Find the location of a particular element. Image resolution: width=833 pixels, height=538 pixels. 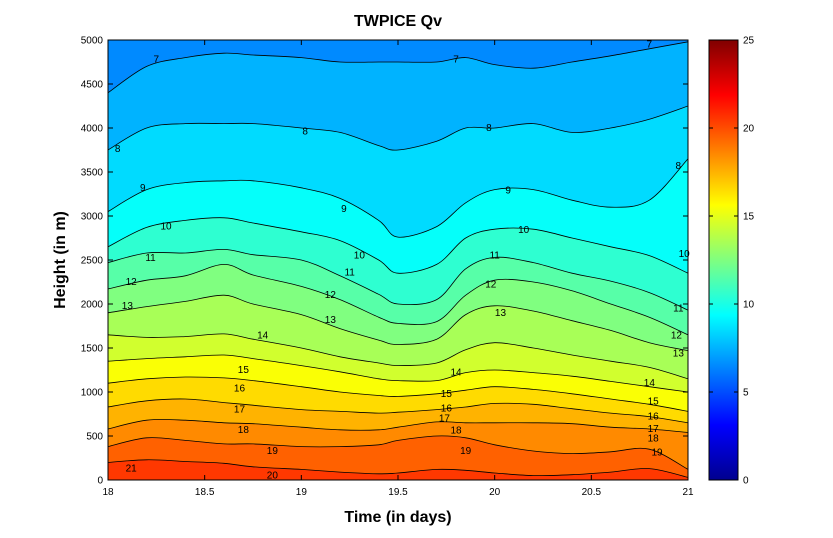

y-tick-label: 1500 is located at coordinates (92, 349).